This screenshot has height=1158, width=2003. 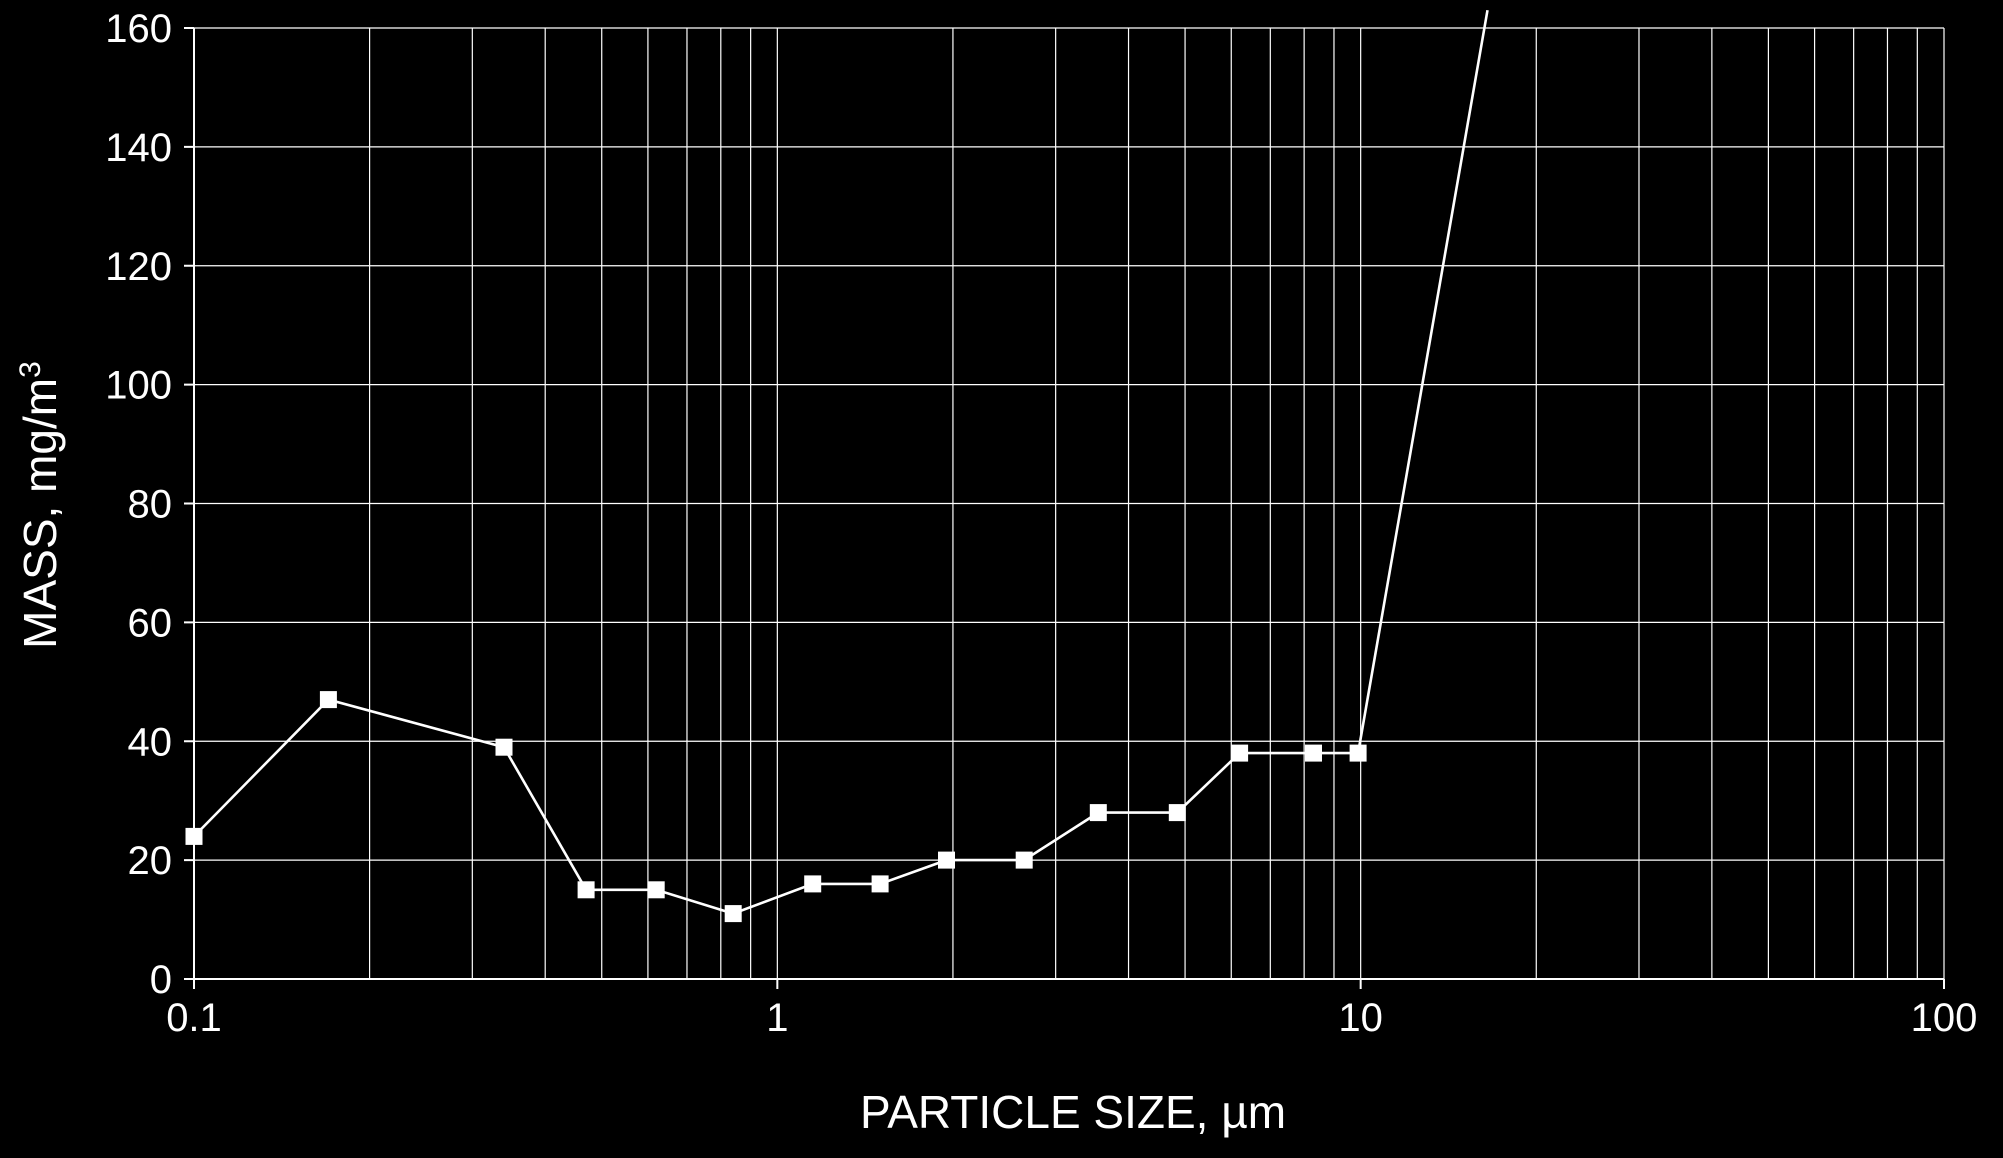 What do you see at coordinates (1944, 1018) in the screenshot?
I see `x-tick-label: 100` at bounding box center [1944, 1018].